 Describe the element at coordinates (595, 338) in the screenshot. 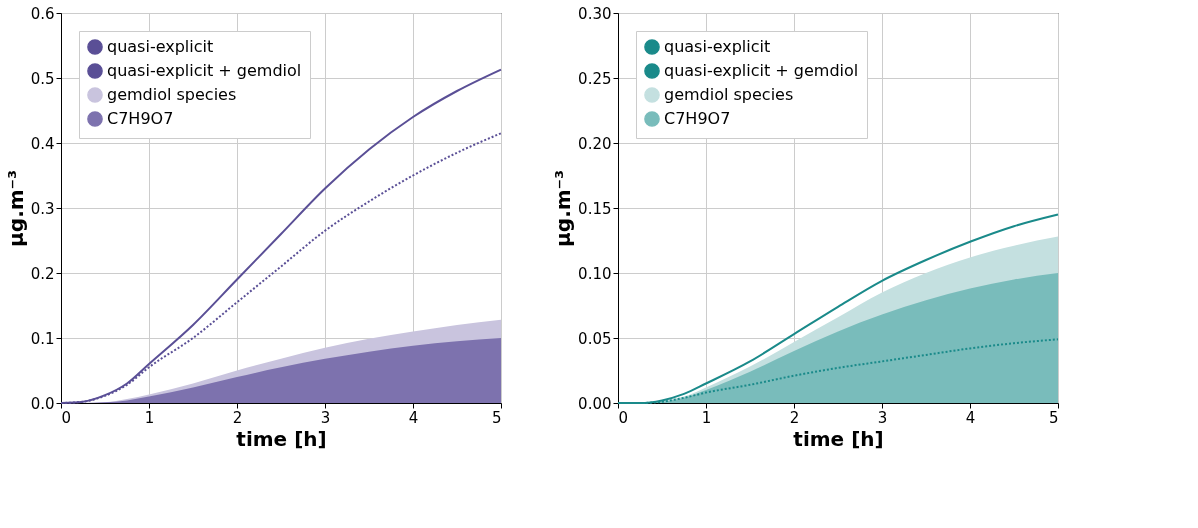

I see `y-tick-label: 0.05` at that location.